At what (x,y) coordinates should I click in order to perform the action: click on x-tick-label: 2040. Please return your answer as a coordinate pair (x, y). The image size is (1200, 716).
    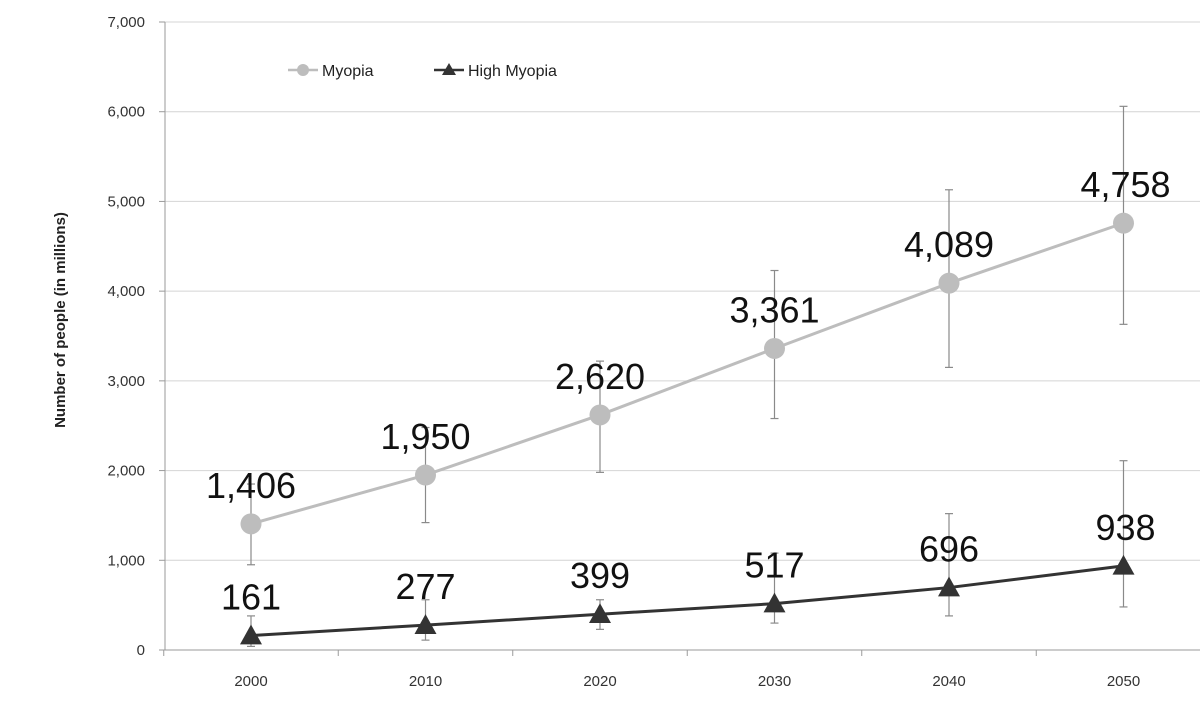
    Looking at the image, I should click on (948, 681).